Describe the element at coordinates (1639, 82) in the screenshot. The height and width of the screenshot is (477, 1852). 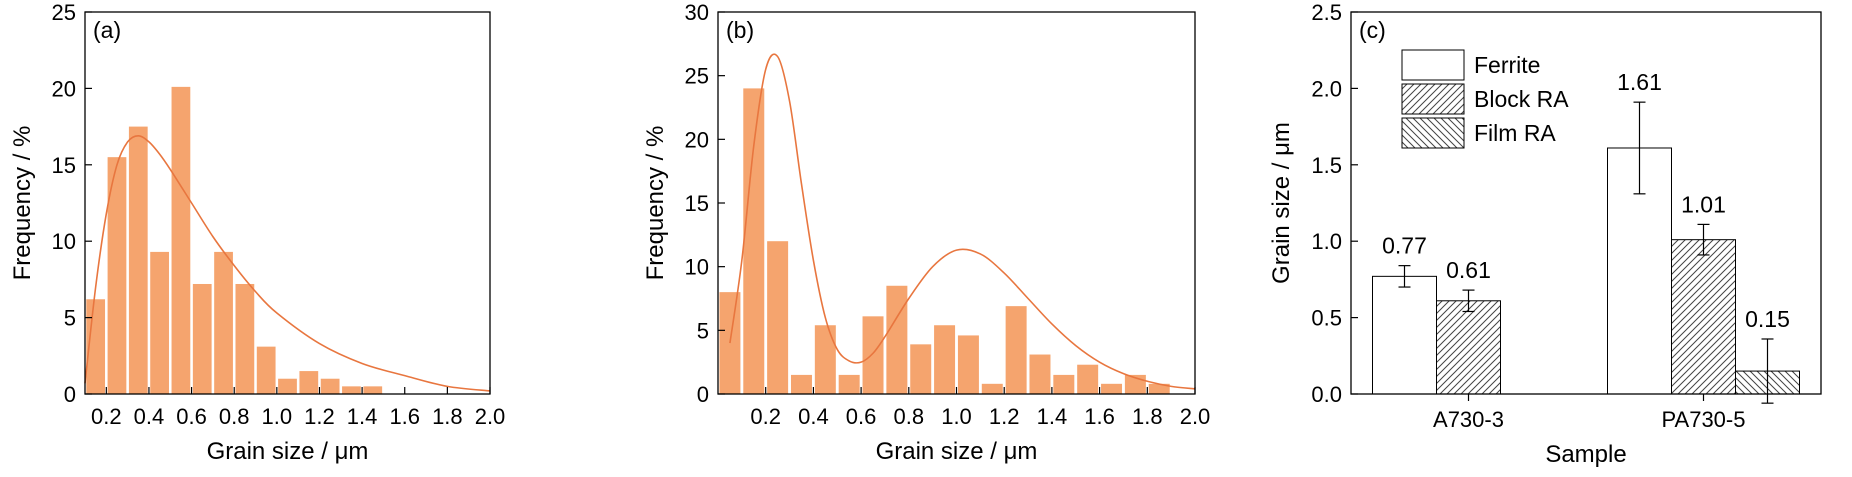
I see `data-label: 1.61` at that location.